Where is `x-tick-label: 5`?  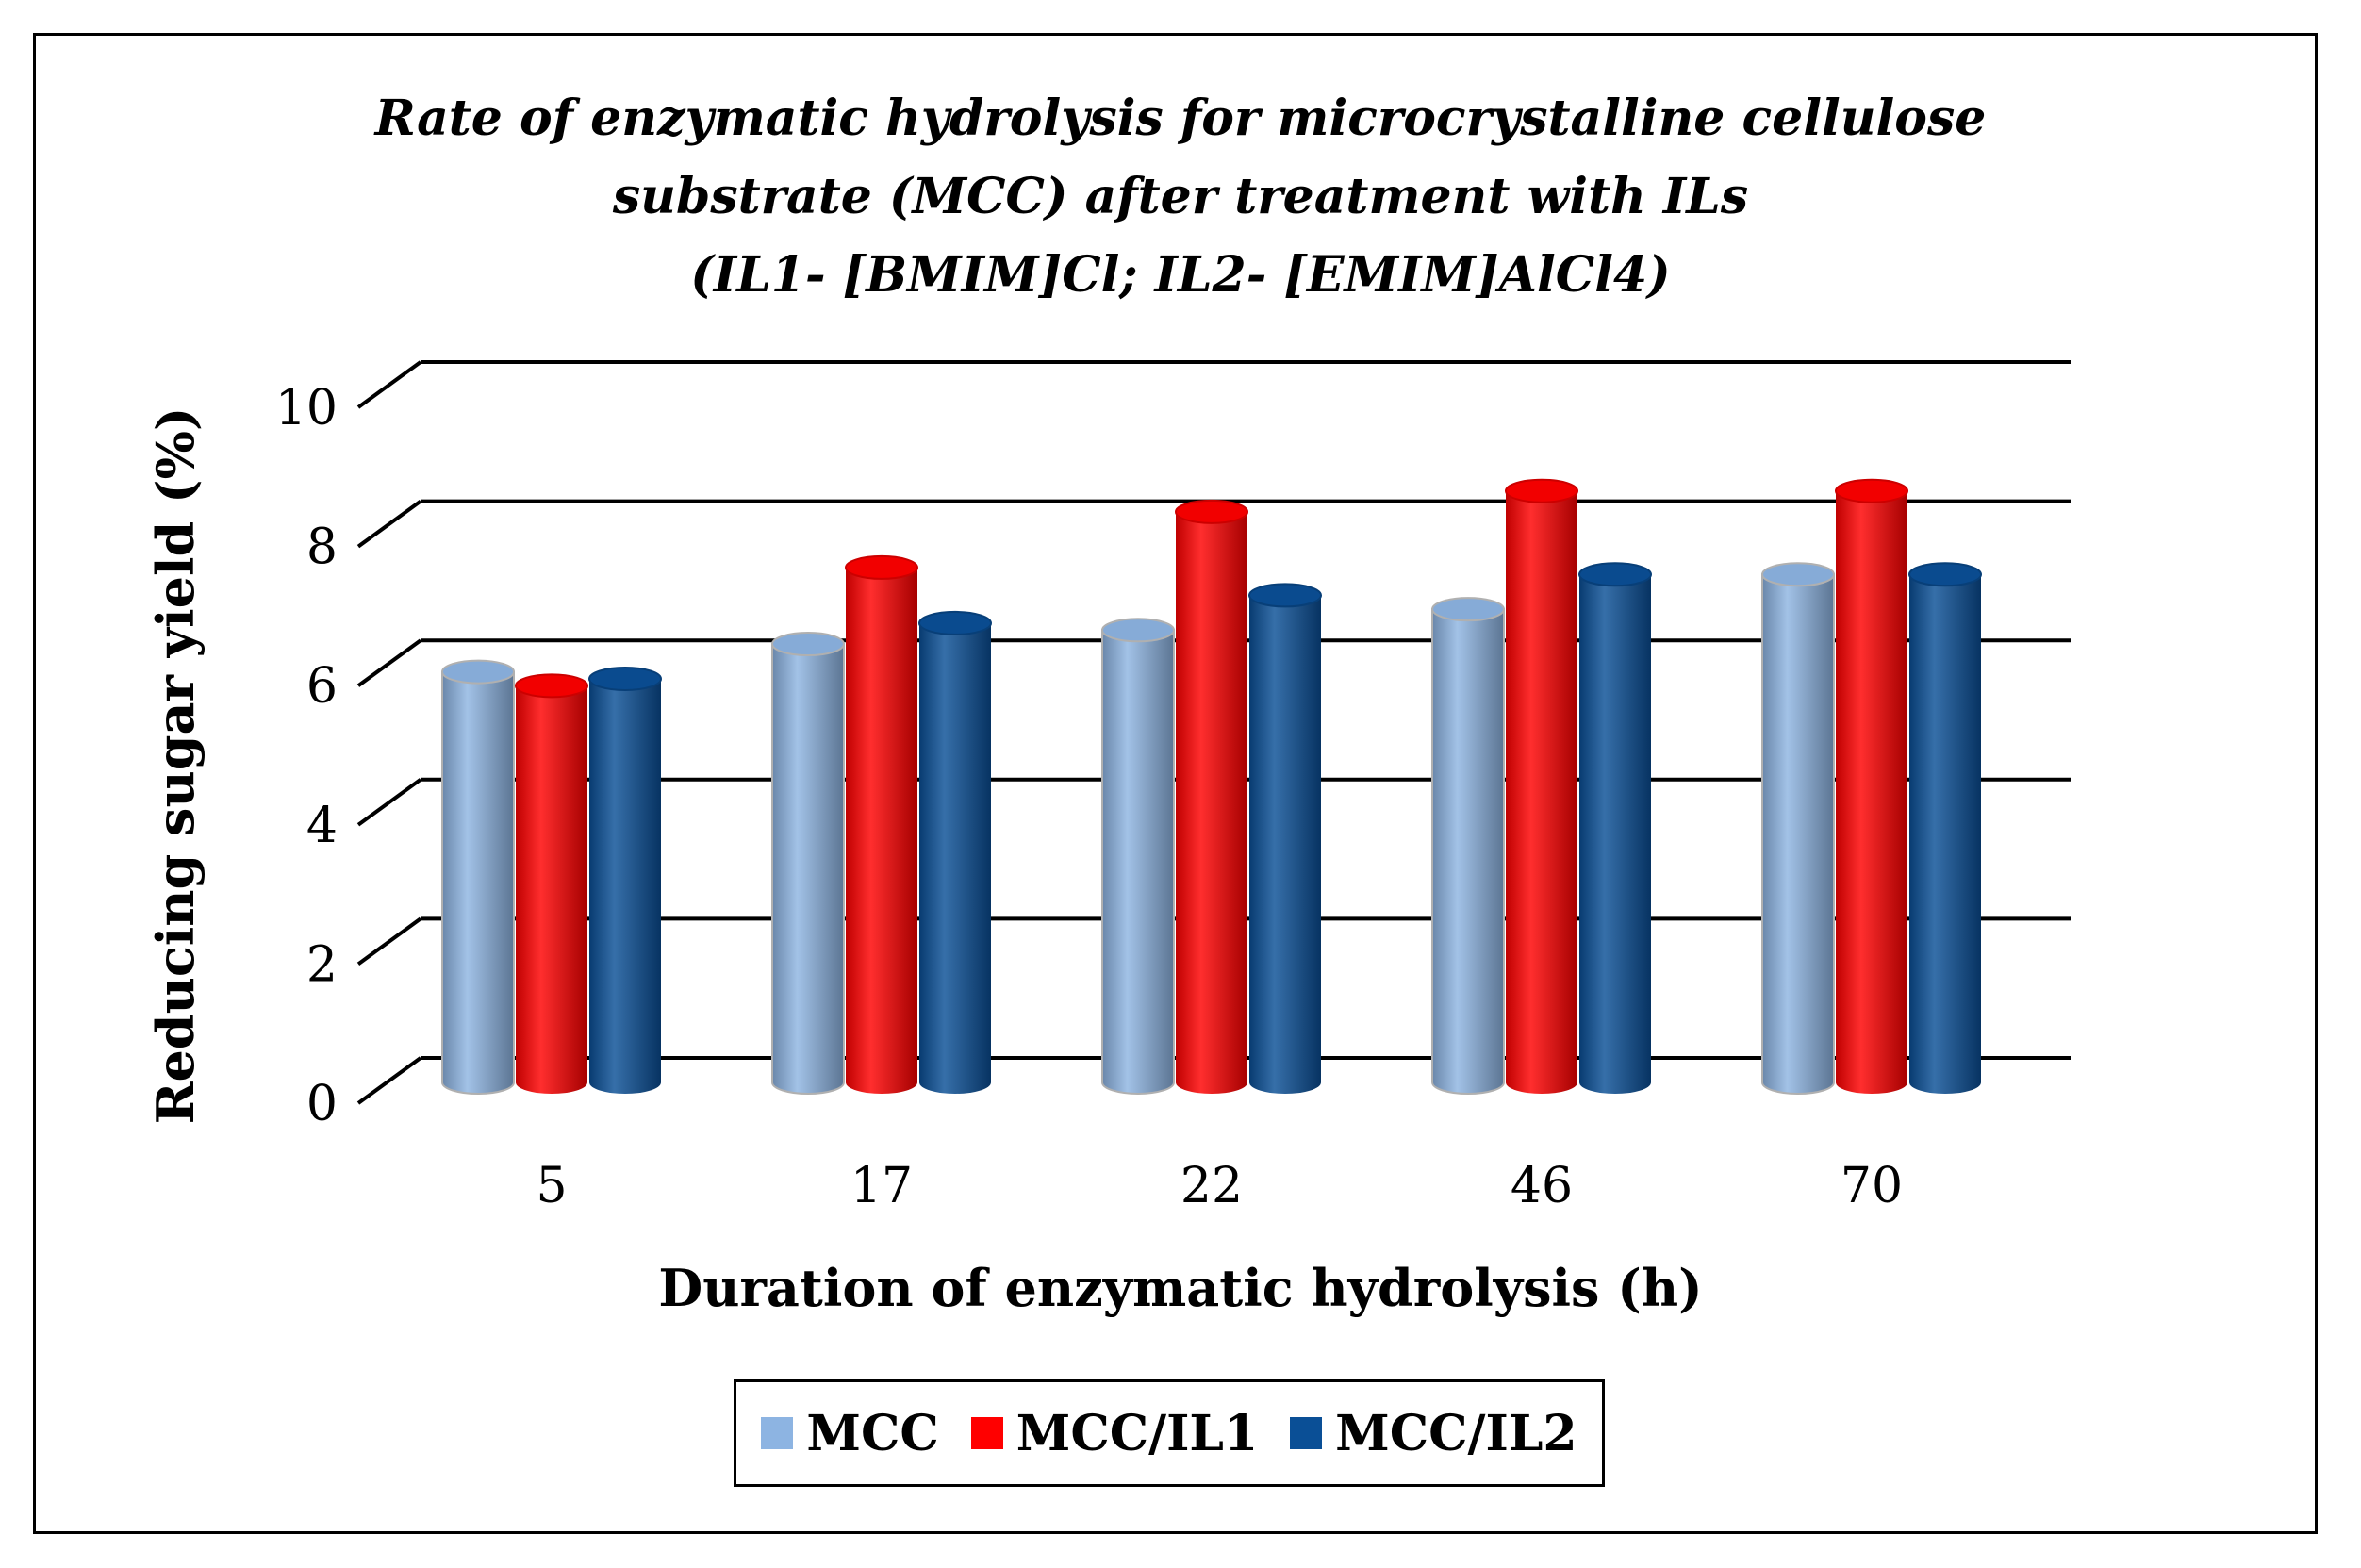 x-tick-label: 5 is located at coordinates (551, 1186).